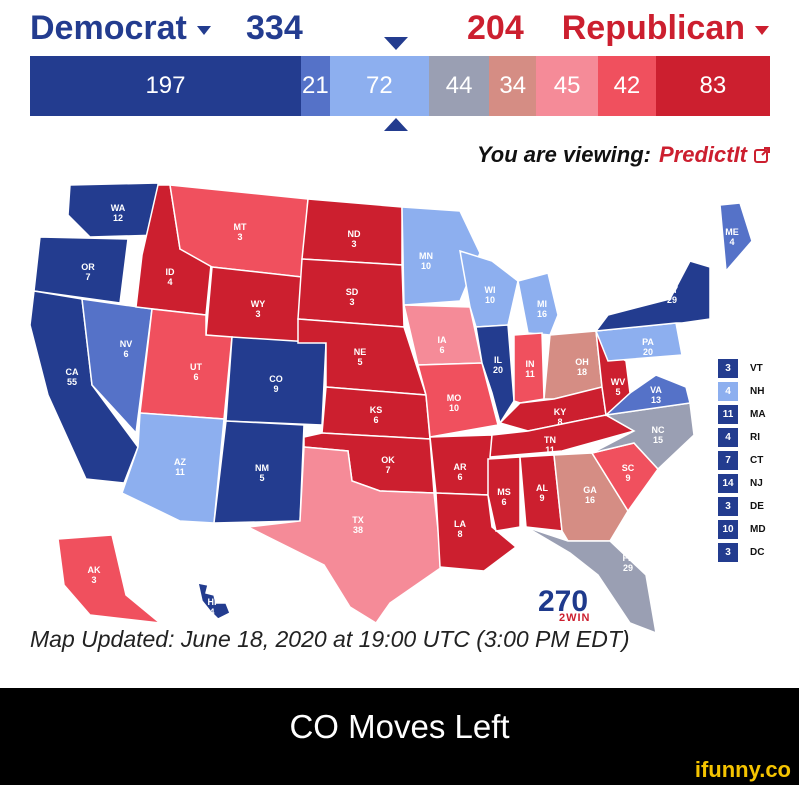  What do you see at coordinates (628, 568) in the screenshot?
I see `state-ev-fl: 29` at bounding box center [628, 568].